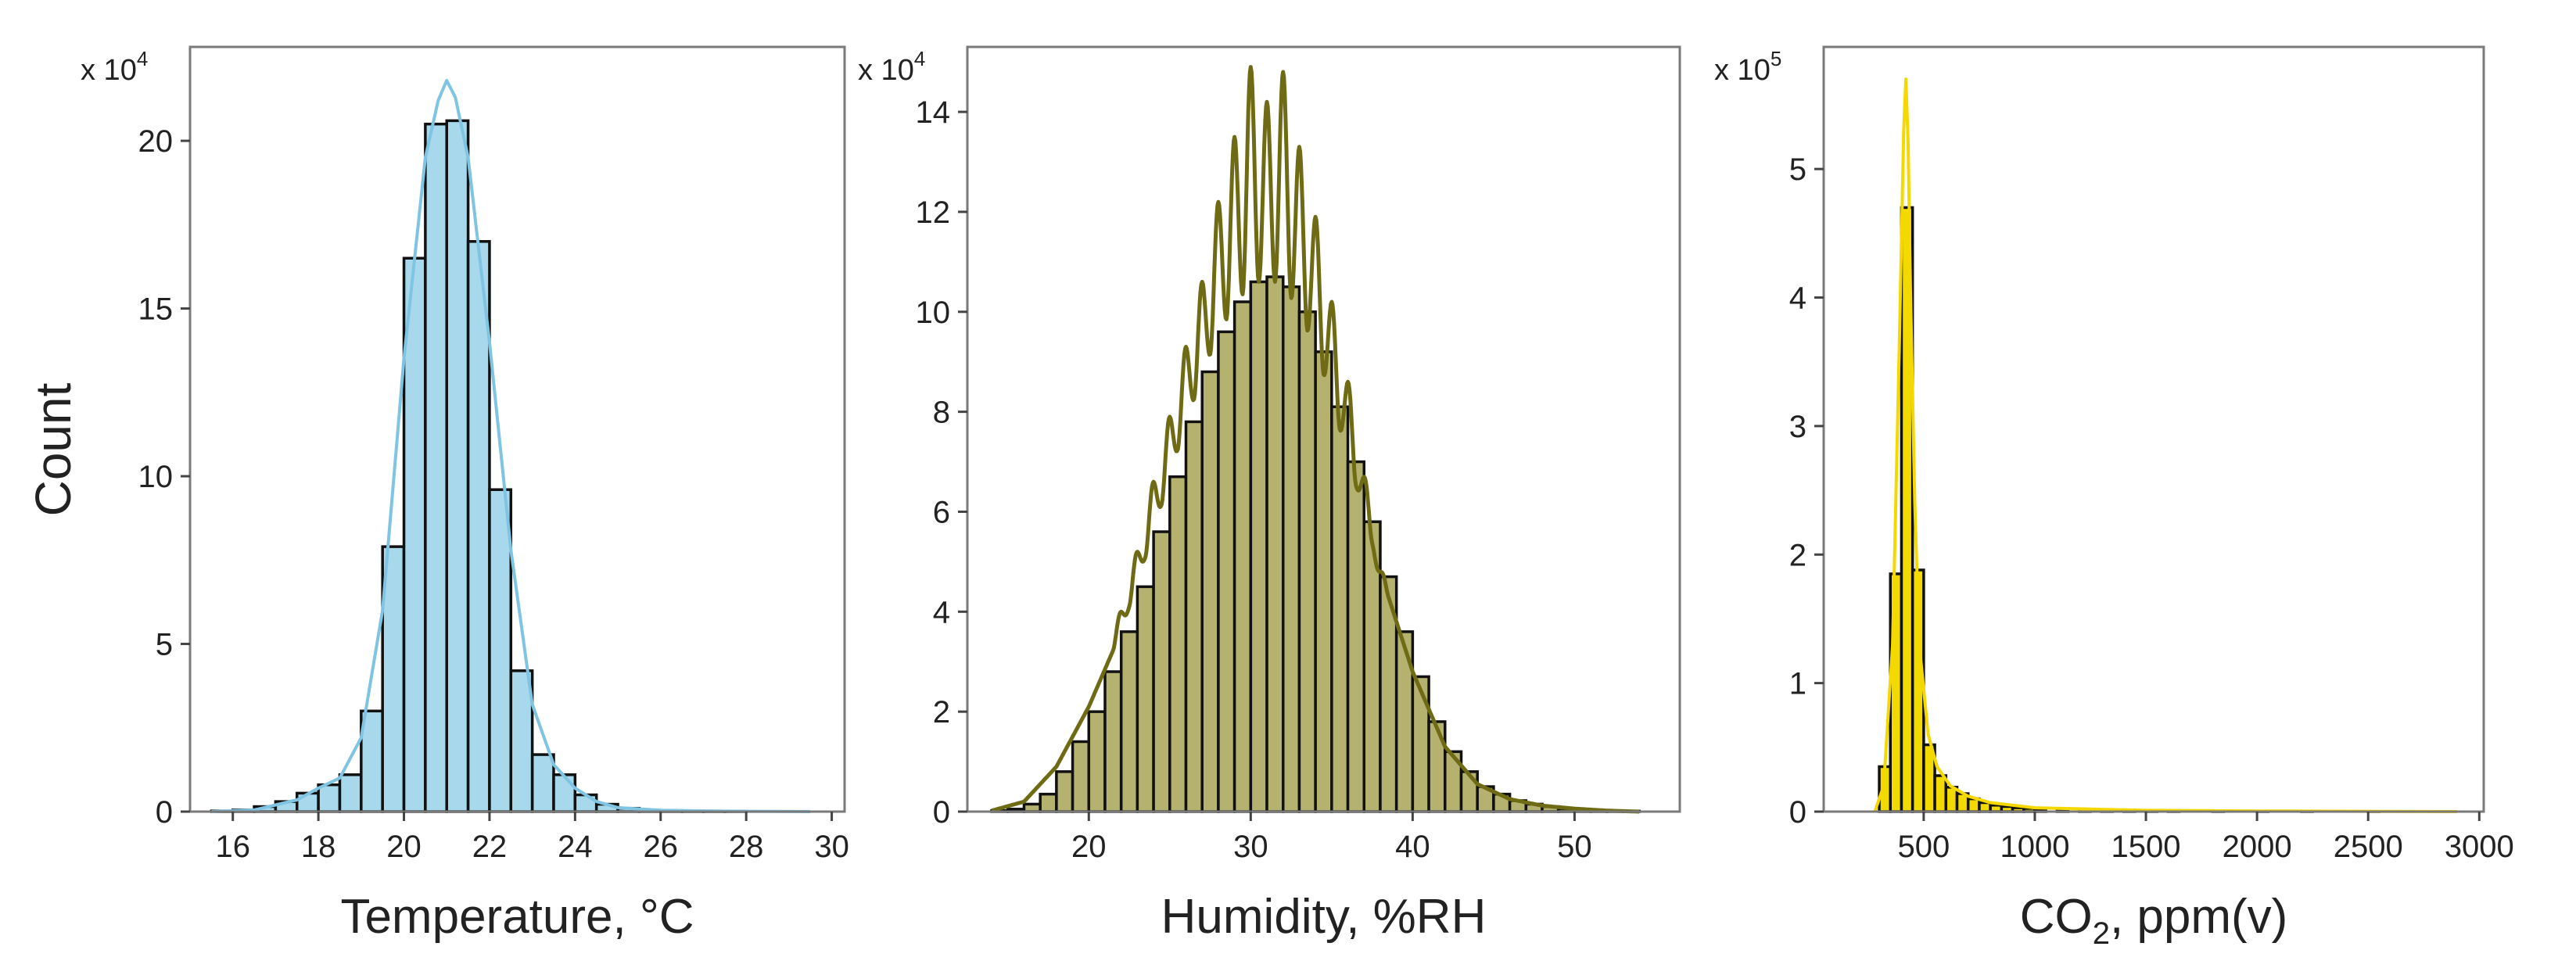  What do you see at coordinates (1747, 67) in the screenshot?
I see `co2-y-multiplier: x 105` at bounding box center [1747, 67].